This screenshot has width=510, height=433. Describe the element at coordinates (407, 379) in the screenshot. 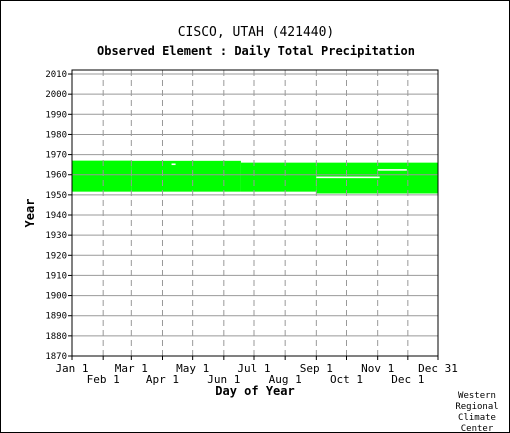

I see `x-tick-label-dec-1: Dec 1` at that location.